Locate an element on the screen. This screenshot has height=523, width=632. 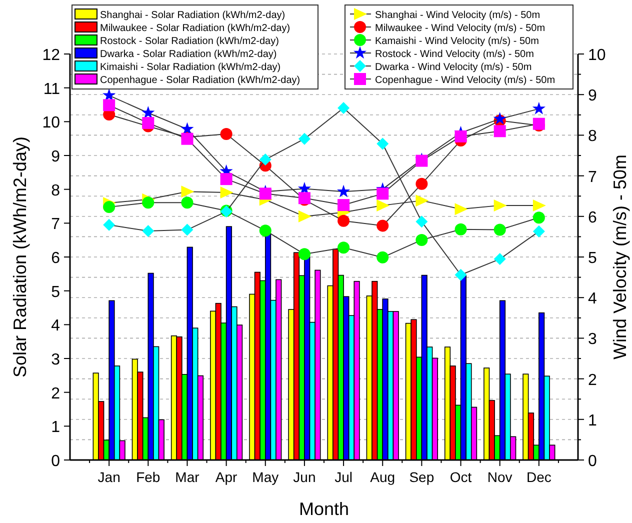
x-tick-label: Oct is located at coordinates (461, 477).